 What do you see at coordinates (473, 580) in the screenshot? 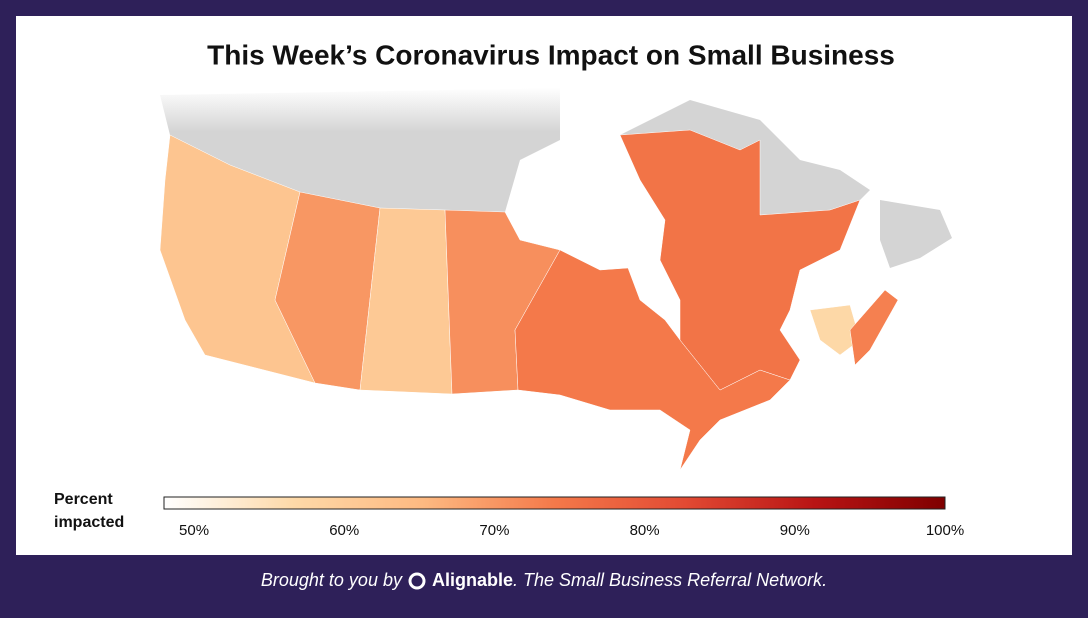
I see `footer-brand: Alignable` at bounding box center [473, 580].